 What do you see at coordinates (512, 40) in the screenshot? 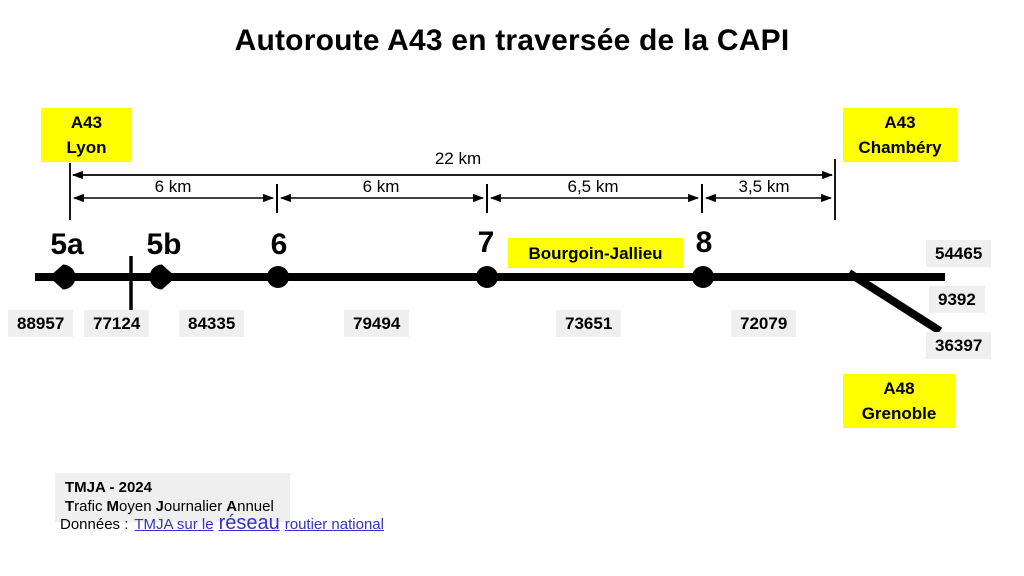
I see `page-title: Autoroute A43 en traversée de la CAPI` at bounding box center [512, 40].